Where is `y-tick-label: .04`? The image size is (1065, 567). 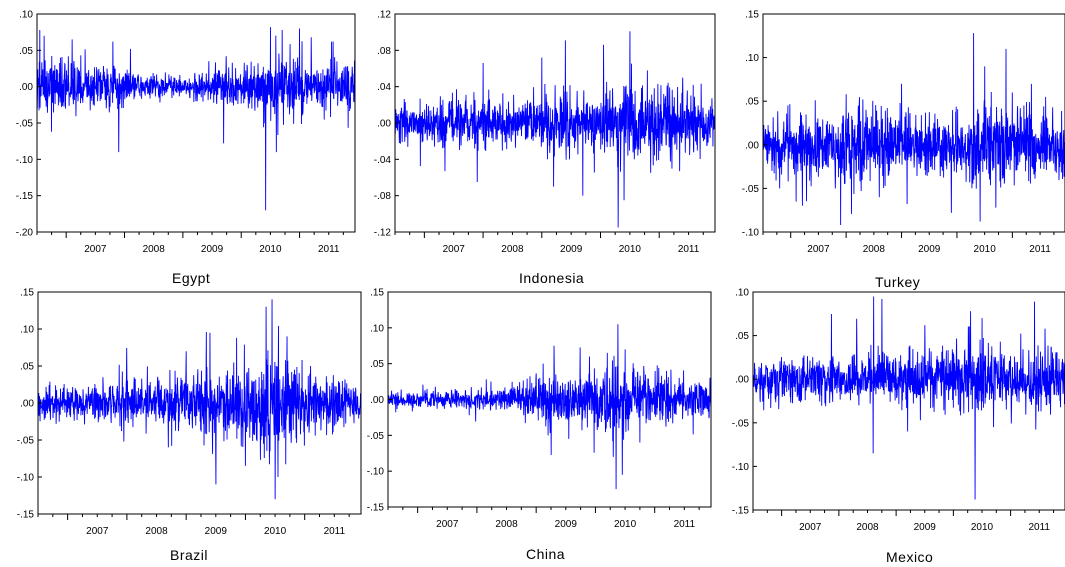 y-tick-label: .04 is located at coordinates (384, 87).